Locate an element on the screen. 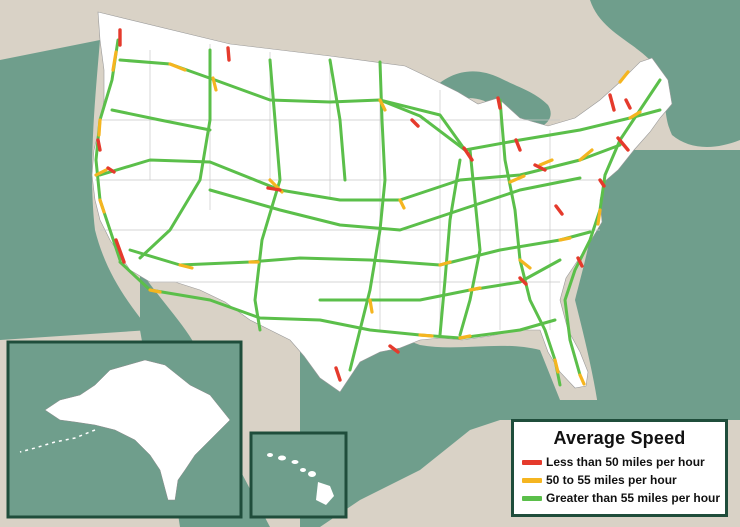  atlantic-water-north is located at coordinates (665, 73).